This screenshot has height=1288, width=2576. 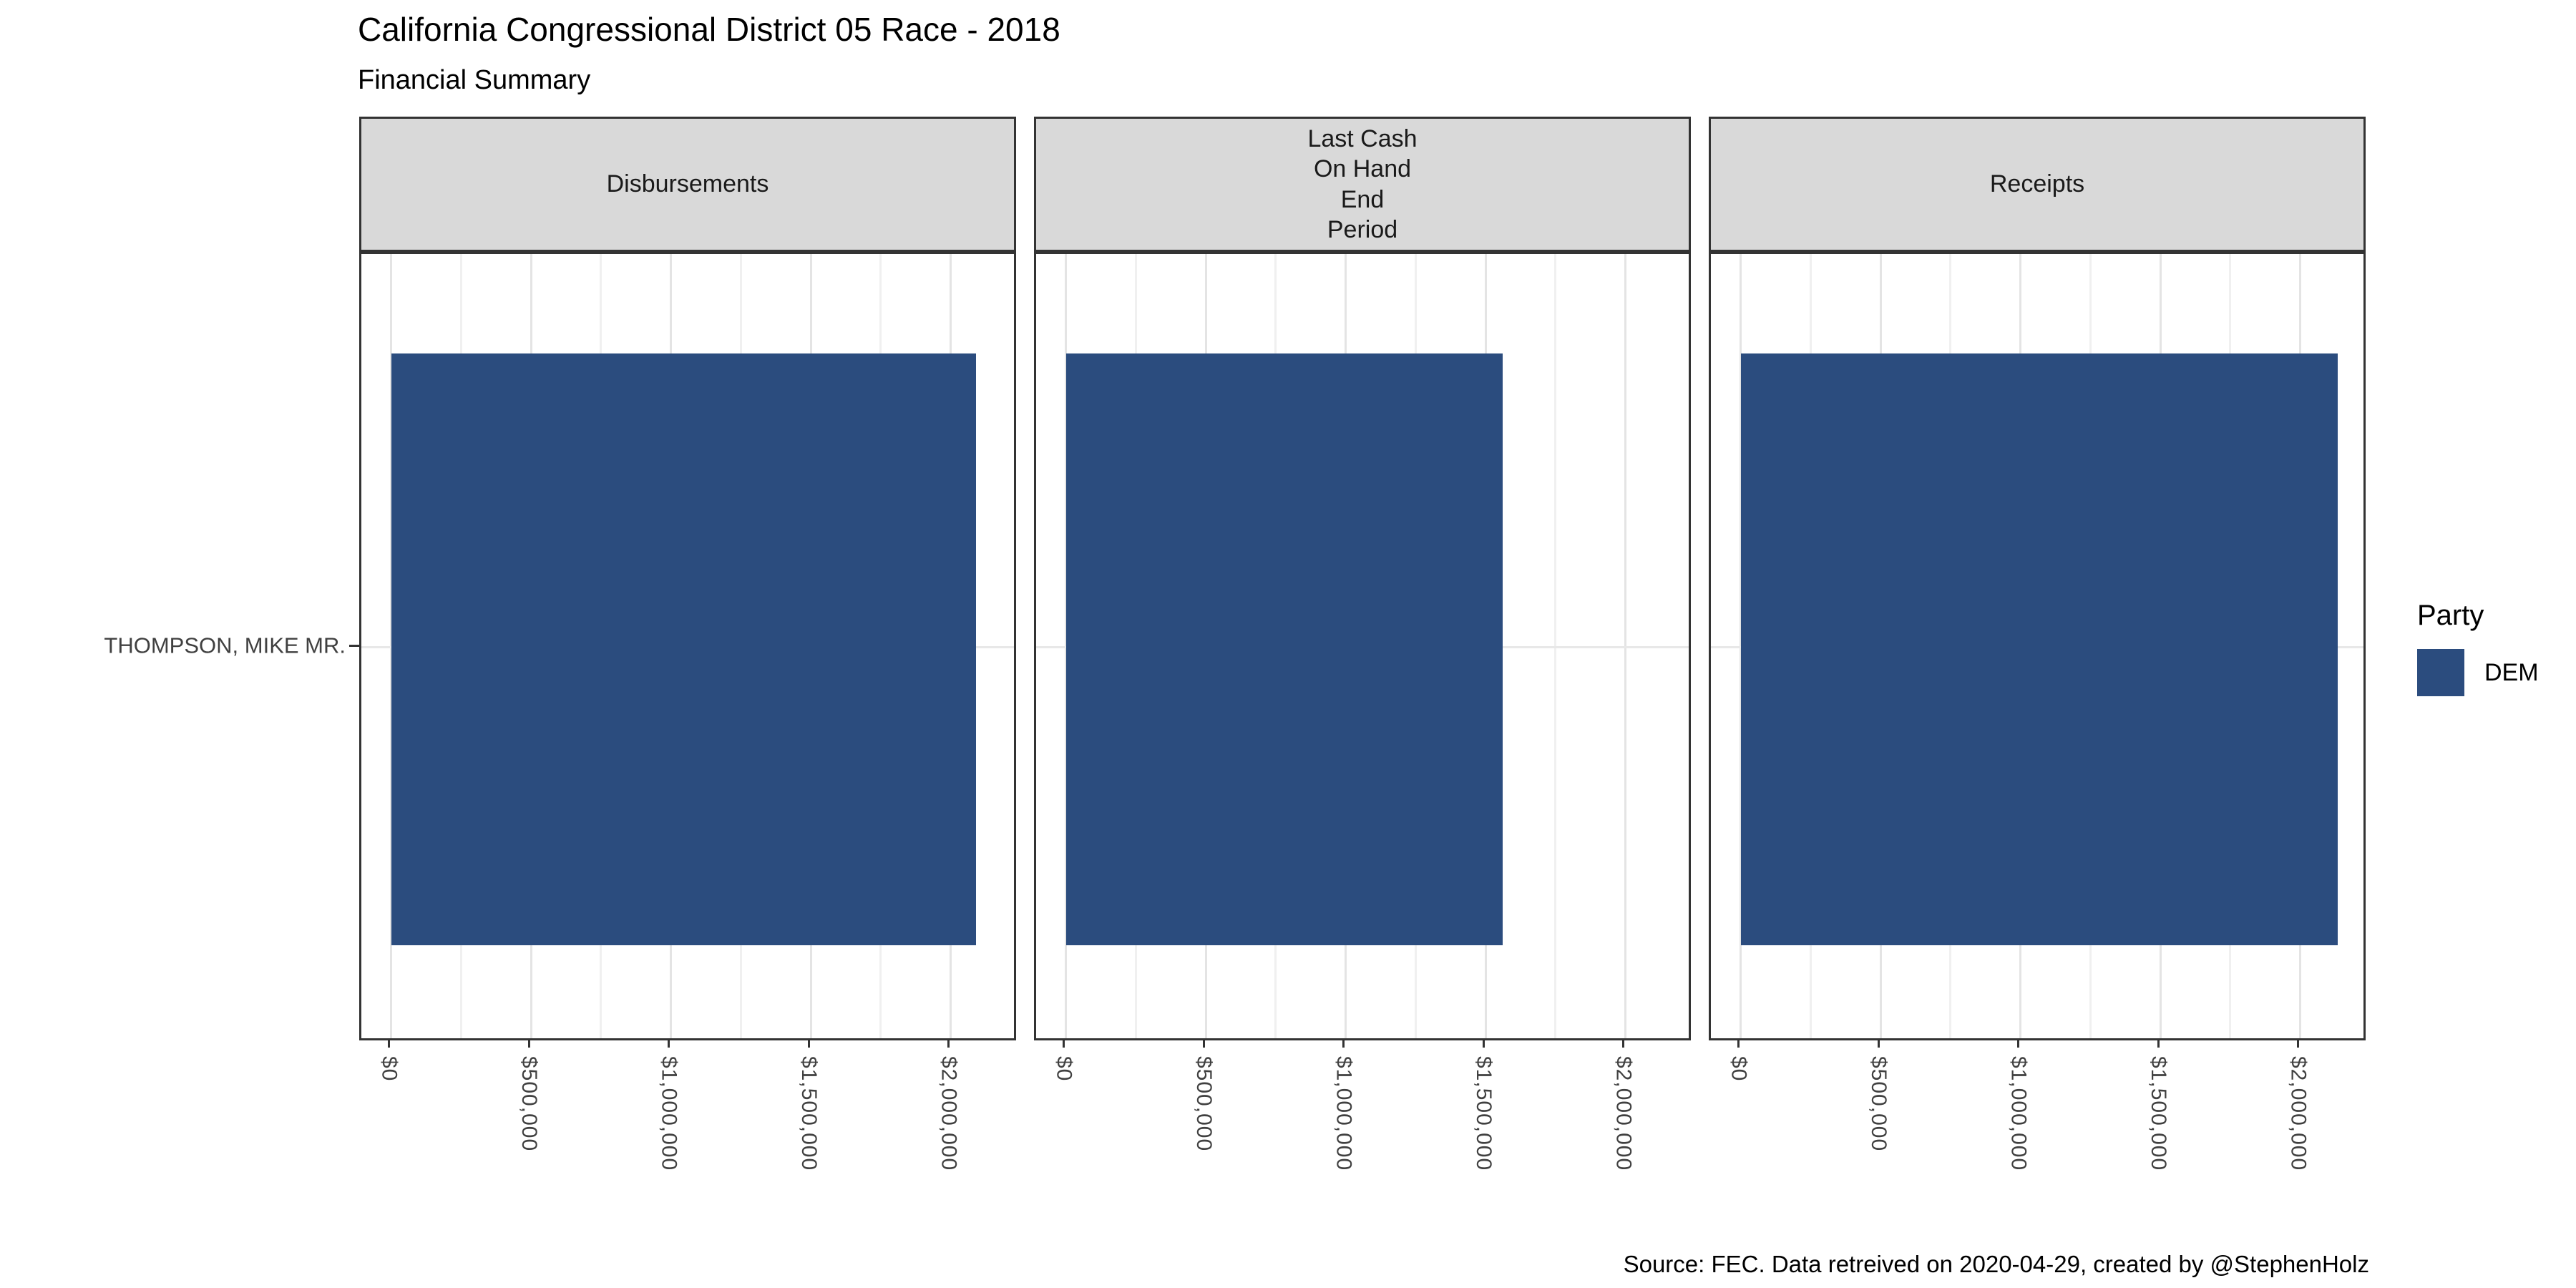 I want to click on facet-strip: Receipts, so click(x=2037, y=184).